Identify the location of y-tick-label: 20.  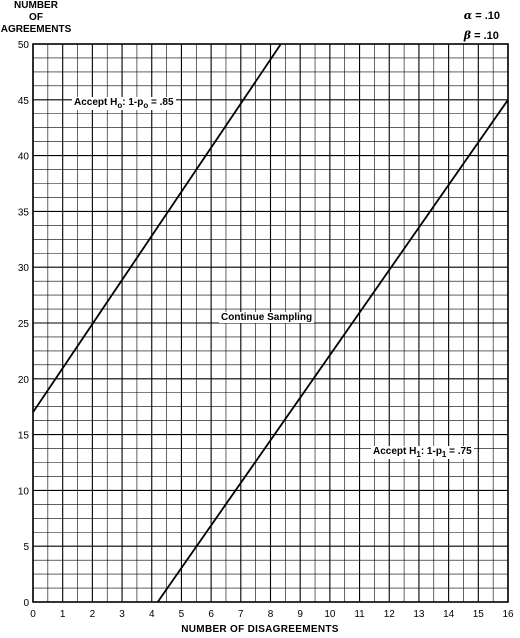
(24, 380).